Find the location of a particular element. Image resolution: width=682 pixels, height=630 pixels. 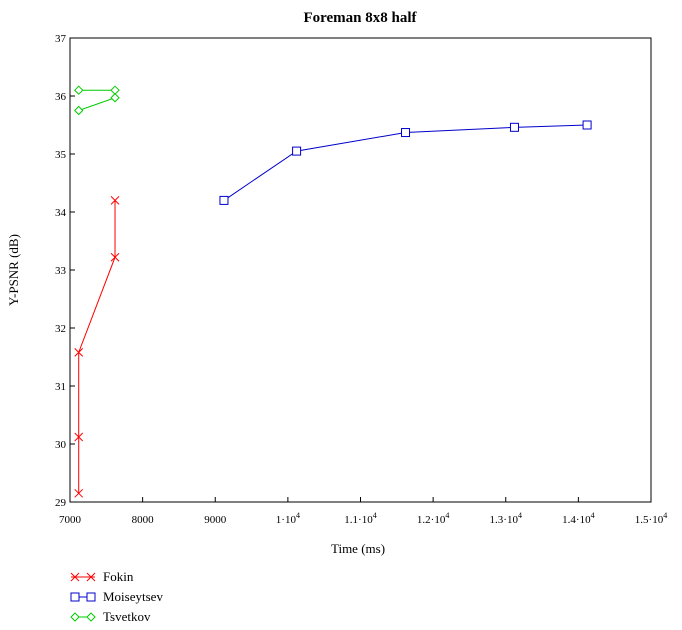

x-tick-label: 1.5·10⁴ is located at coordinates (651, 518).